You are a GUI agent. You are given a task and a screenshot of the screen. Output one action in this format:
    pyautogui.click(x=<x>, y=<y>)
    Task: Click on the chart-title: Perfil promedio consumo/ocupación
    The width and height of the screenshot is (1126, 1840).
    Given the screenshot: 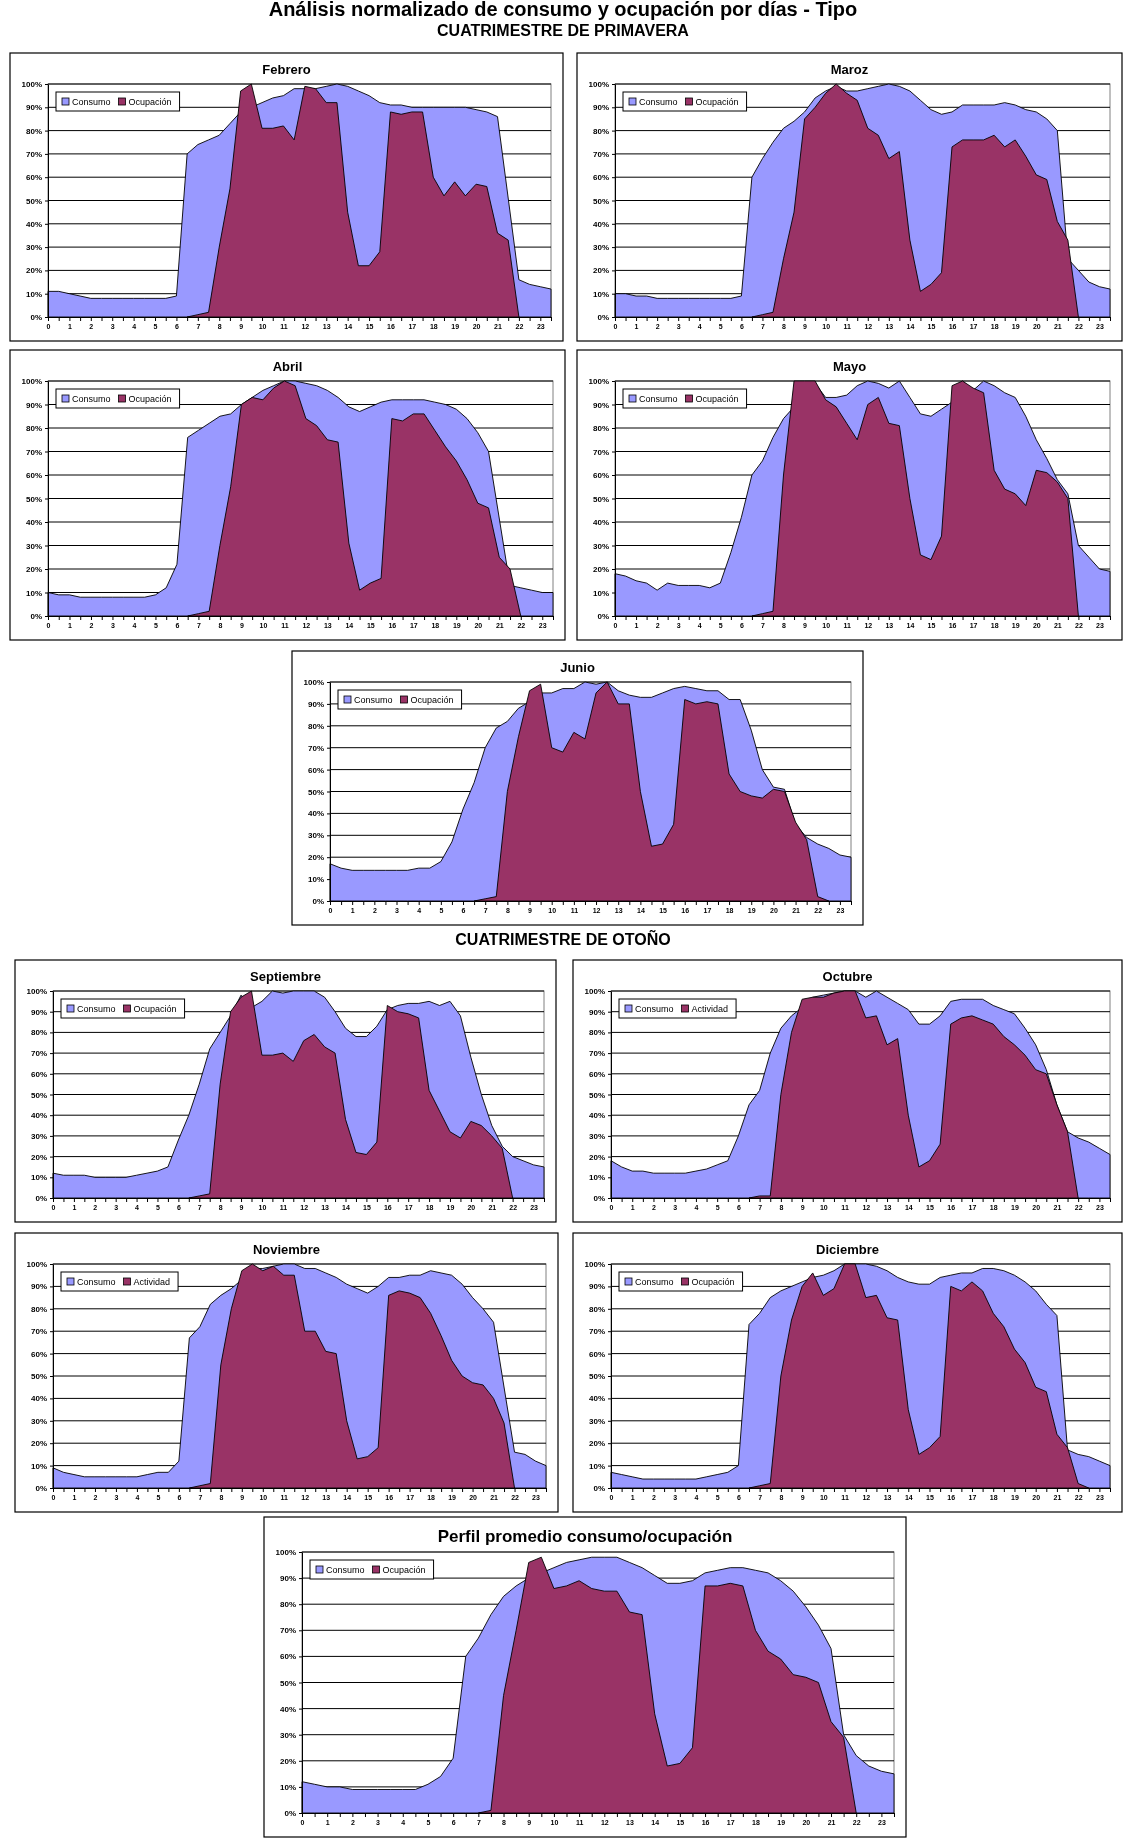 What is the action you would take?
    pyautogui.click(x=585, y=1536)
    